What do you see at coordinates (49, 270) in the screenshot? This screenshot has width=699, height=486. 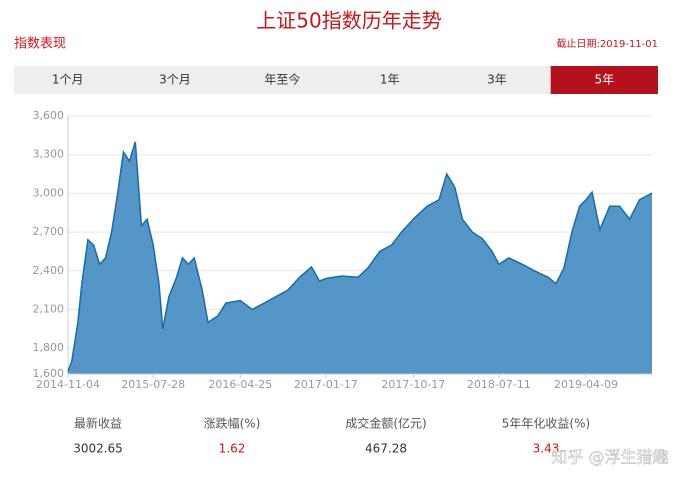 I see `y-tick-label: 2,400` at bounding box center [49, 270].